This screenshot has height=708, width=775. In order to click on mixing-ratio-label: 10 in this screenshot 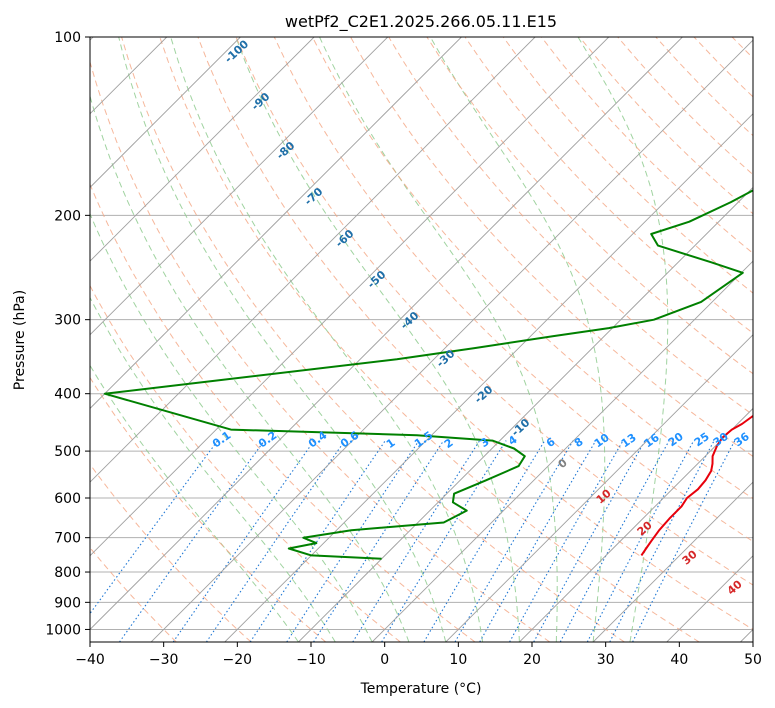, I will do `click(602, 441)`.